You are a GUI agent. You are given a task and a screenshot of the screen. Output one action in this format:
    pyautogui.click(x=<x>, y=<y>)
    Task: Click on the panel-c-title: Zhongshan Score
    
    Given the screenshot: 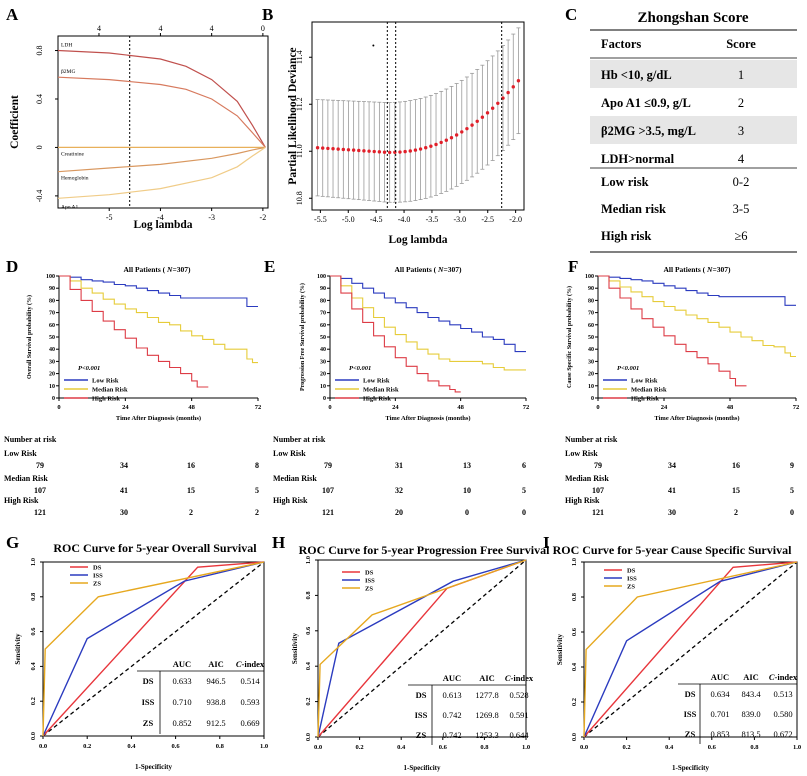 What is the action you would take?
    pyautogui.click(x=692, y=18)
    